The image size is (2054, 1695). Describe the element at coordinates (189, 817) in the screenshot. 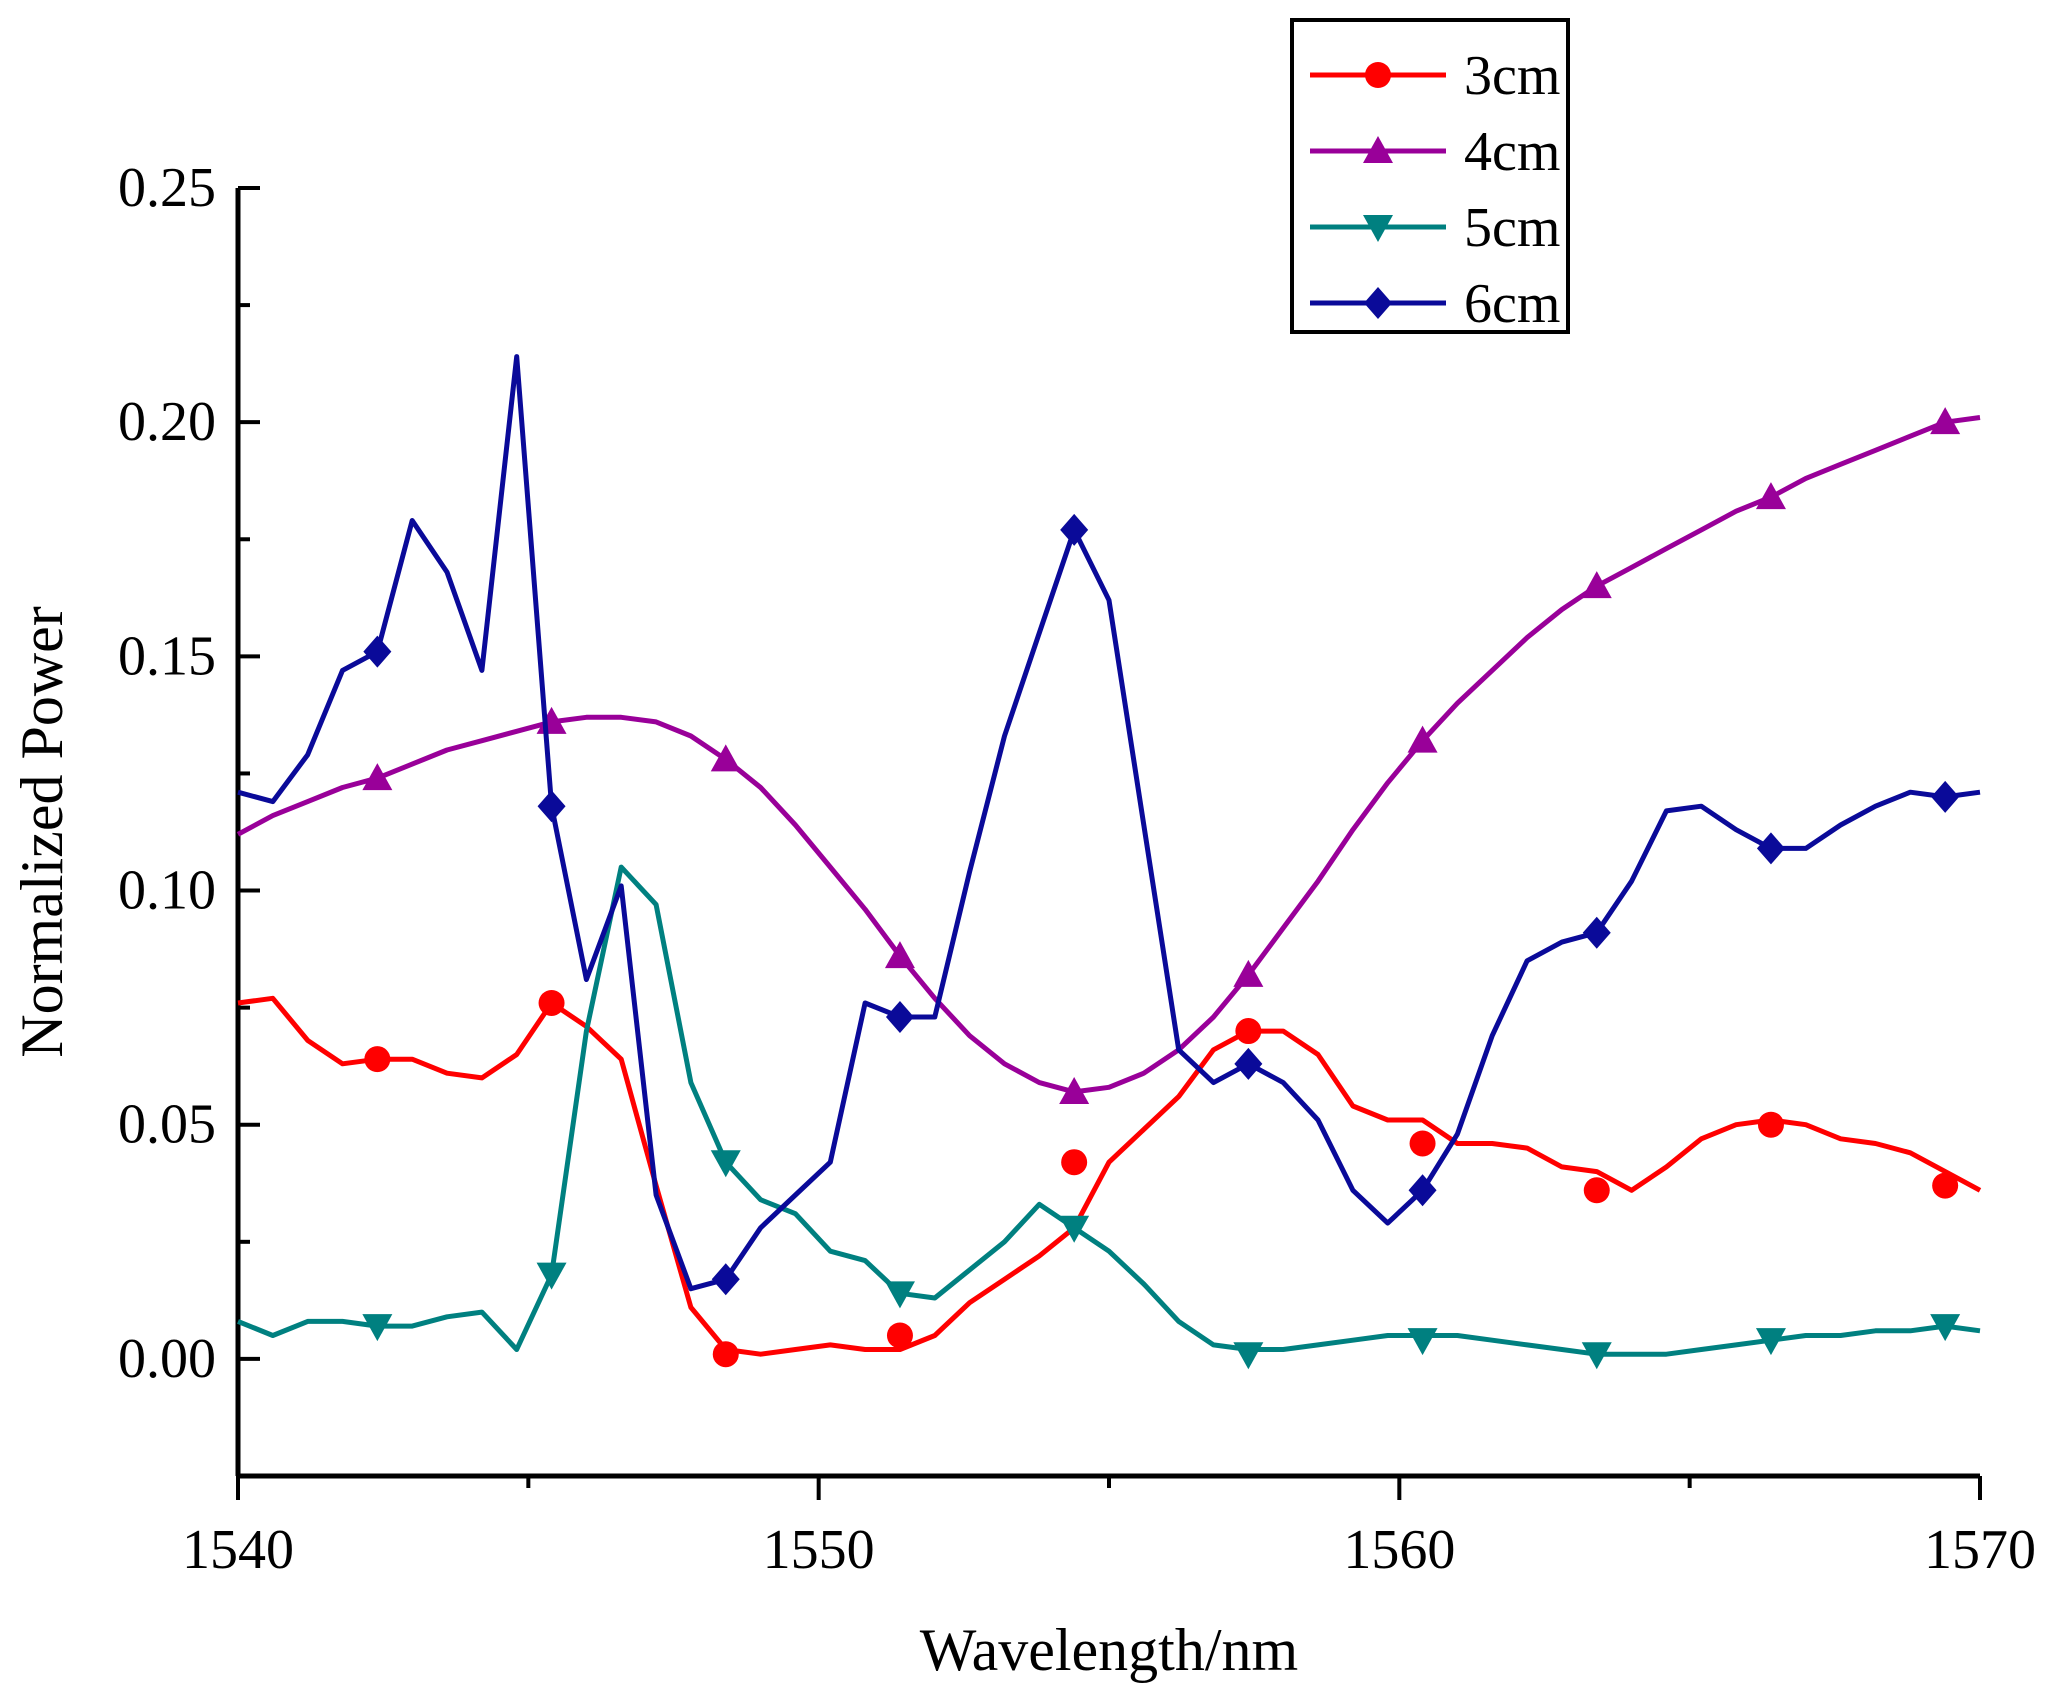

I see `y-ticks: 0.00 0.05 0.10 0.15 0.20 0.25` at that location.